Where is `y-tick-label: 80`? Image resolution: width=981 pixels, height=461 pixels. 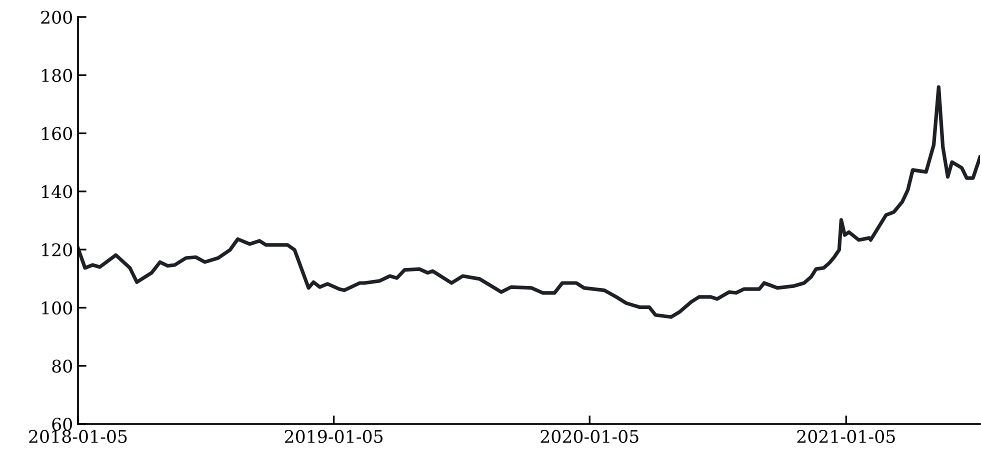 y-tick-label: 80 is located at coordinates (62, 366).